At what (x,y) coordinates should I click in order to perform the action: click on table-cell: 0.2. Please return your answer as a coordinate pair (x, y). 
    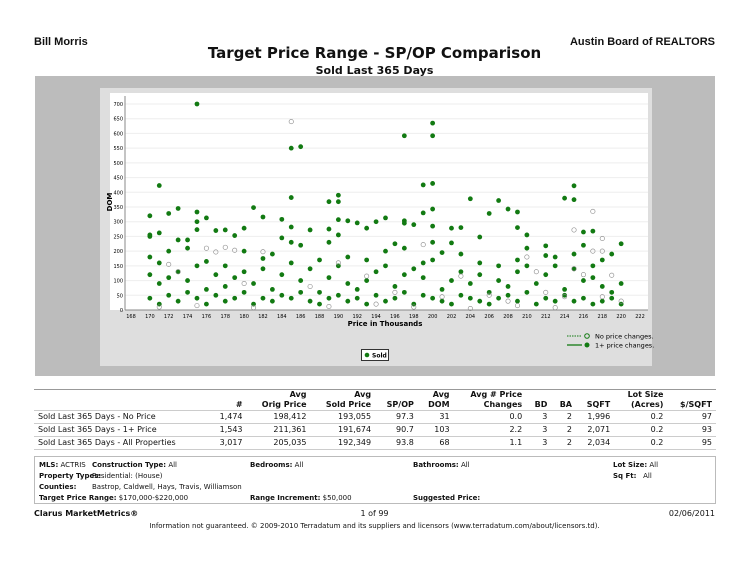
    Looking at the image, I should click on (641, 443).